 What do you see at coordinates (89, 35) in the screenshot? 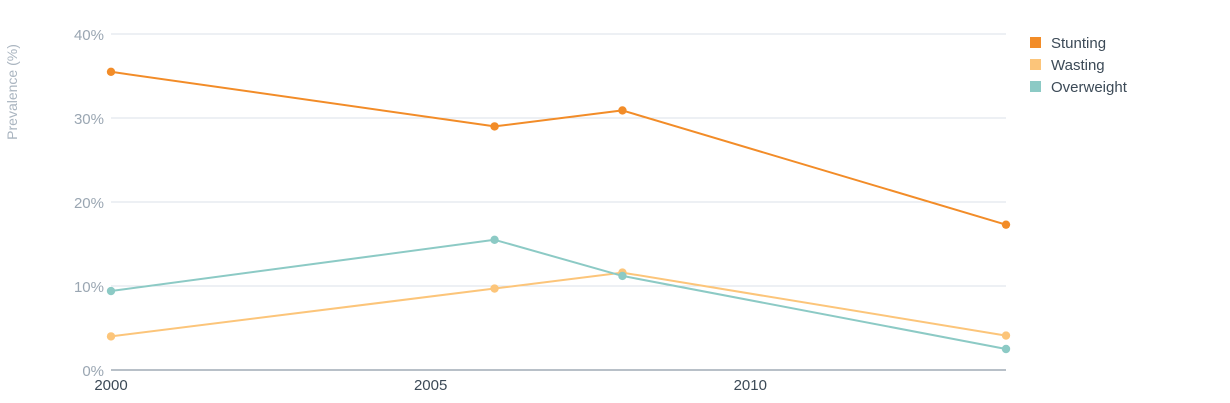
I see `y-tick-label: 40%` at bounding box center [89, 35].